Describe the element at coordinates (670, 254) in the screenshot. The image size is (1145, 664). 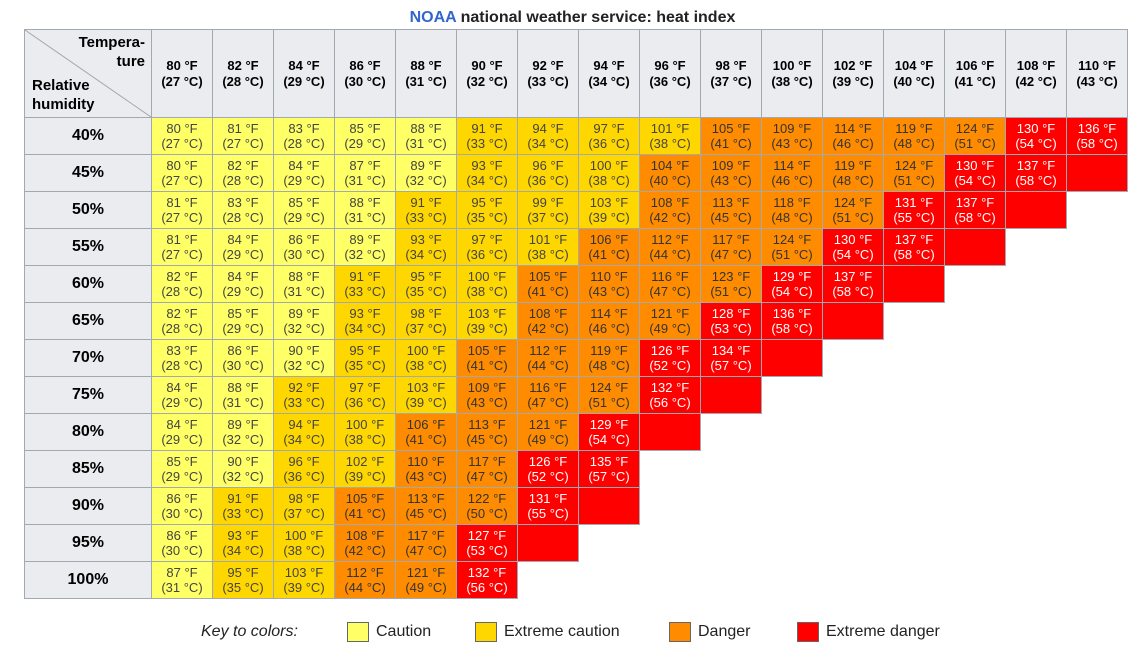
I see `heat-index-c: (44 °C)` at that location.